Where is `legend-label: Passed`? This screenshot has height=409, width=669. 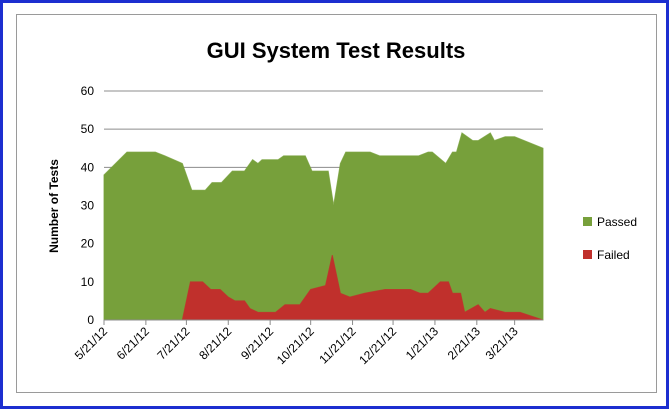 legend-label: Passed is located at coordinates (617, 222).